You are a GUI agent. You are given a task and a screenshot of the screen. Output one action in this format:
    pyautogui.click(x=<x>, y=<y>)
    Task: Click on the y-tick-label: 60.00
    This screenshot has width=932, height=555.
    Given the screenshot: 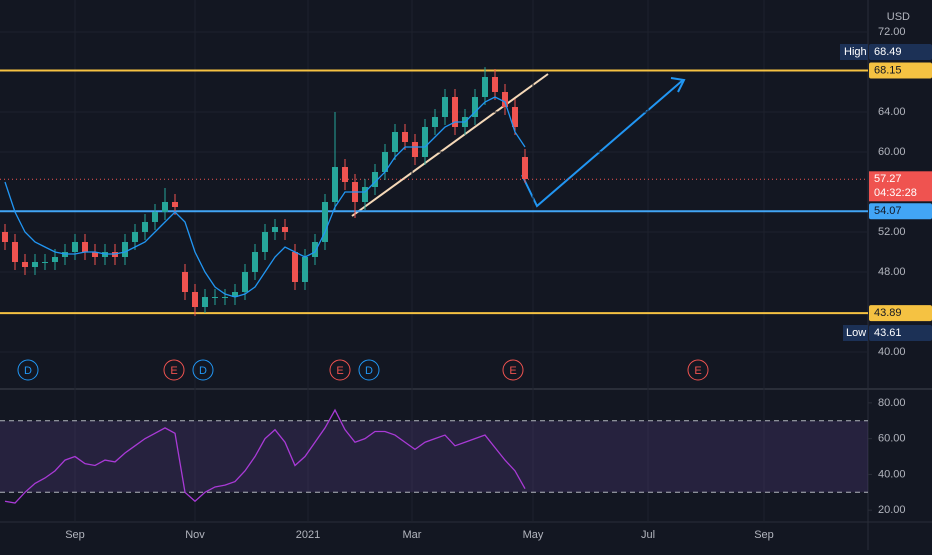 What is the action you would take?
    pyautogui.click(x=892, y=152)
    